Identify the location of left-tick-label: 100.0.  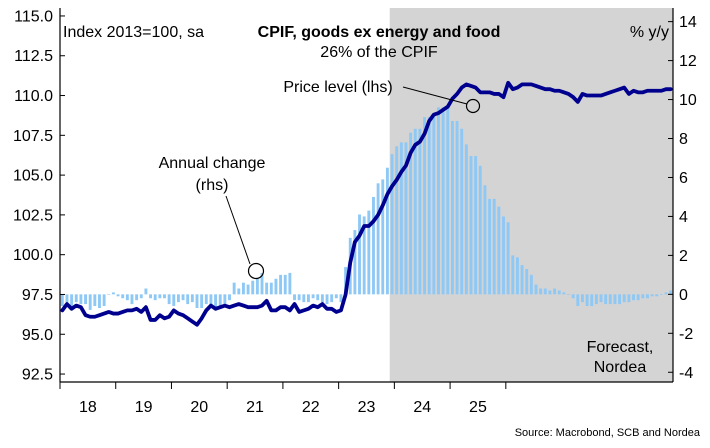
(33, 255).